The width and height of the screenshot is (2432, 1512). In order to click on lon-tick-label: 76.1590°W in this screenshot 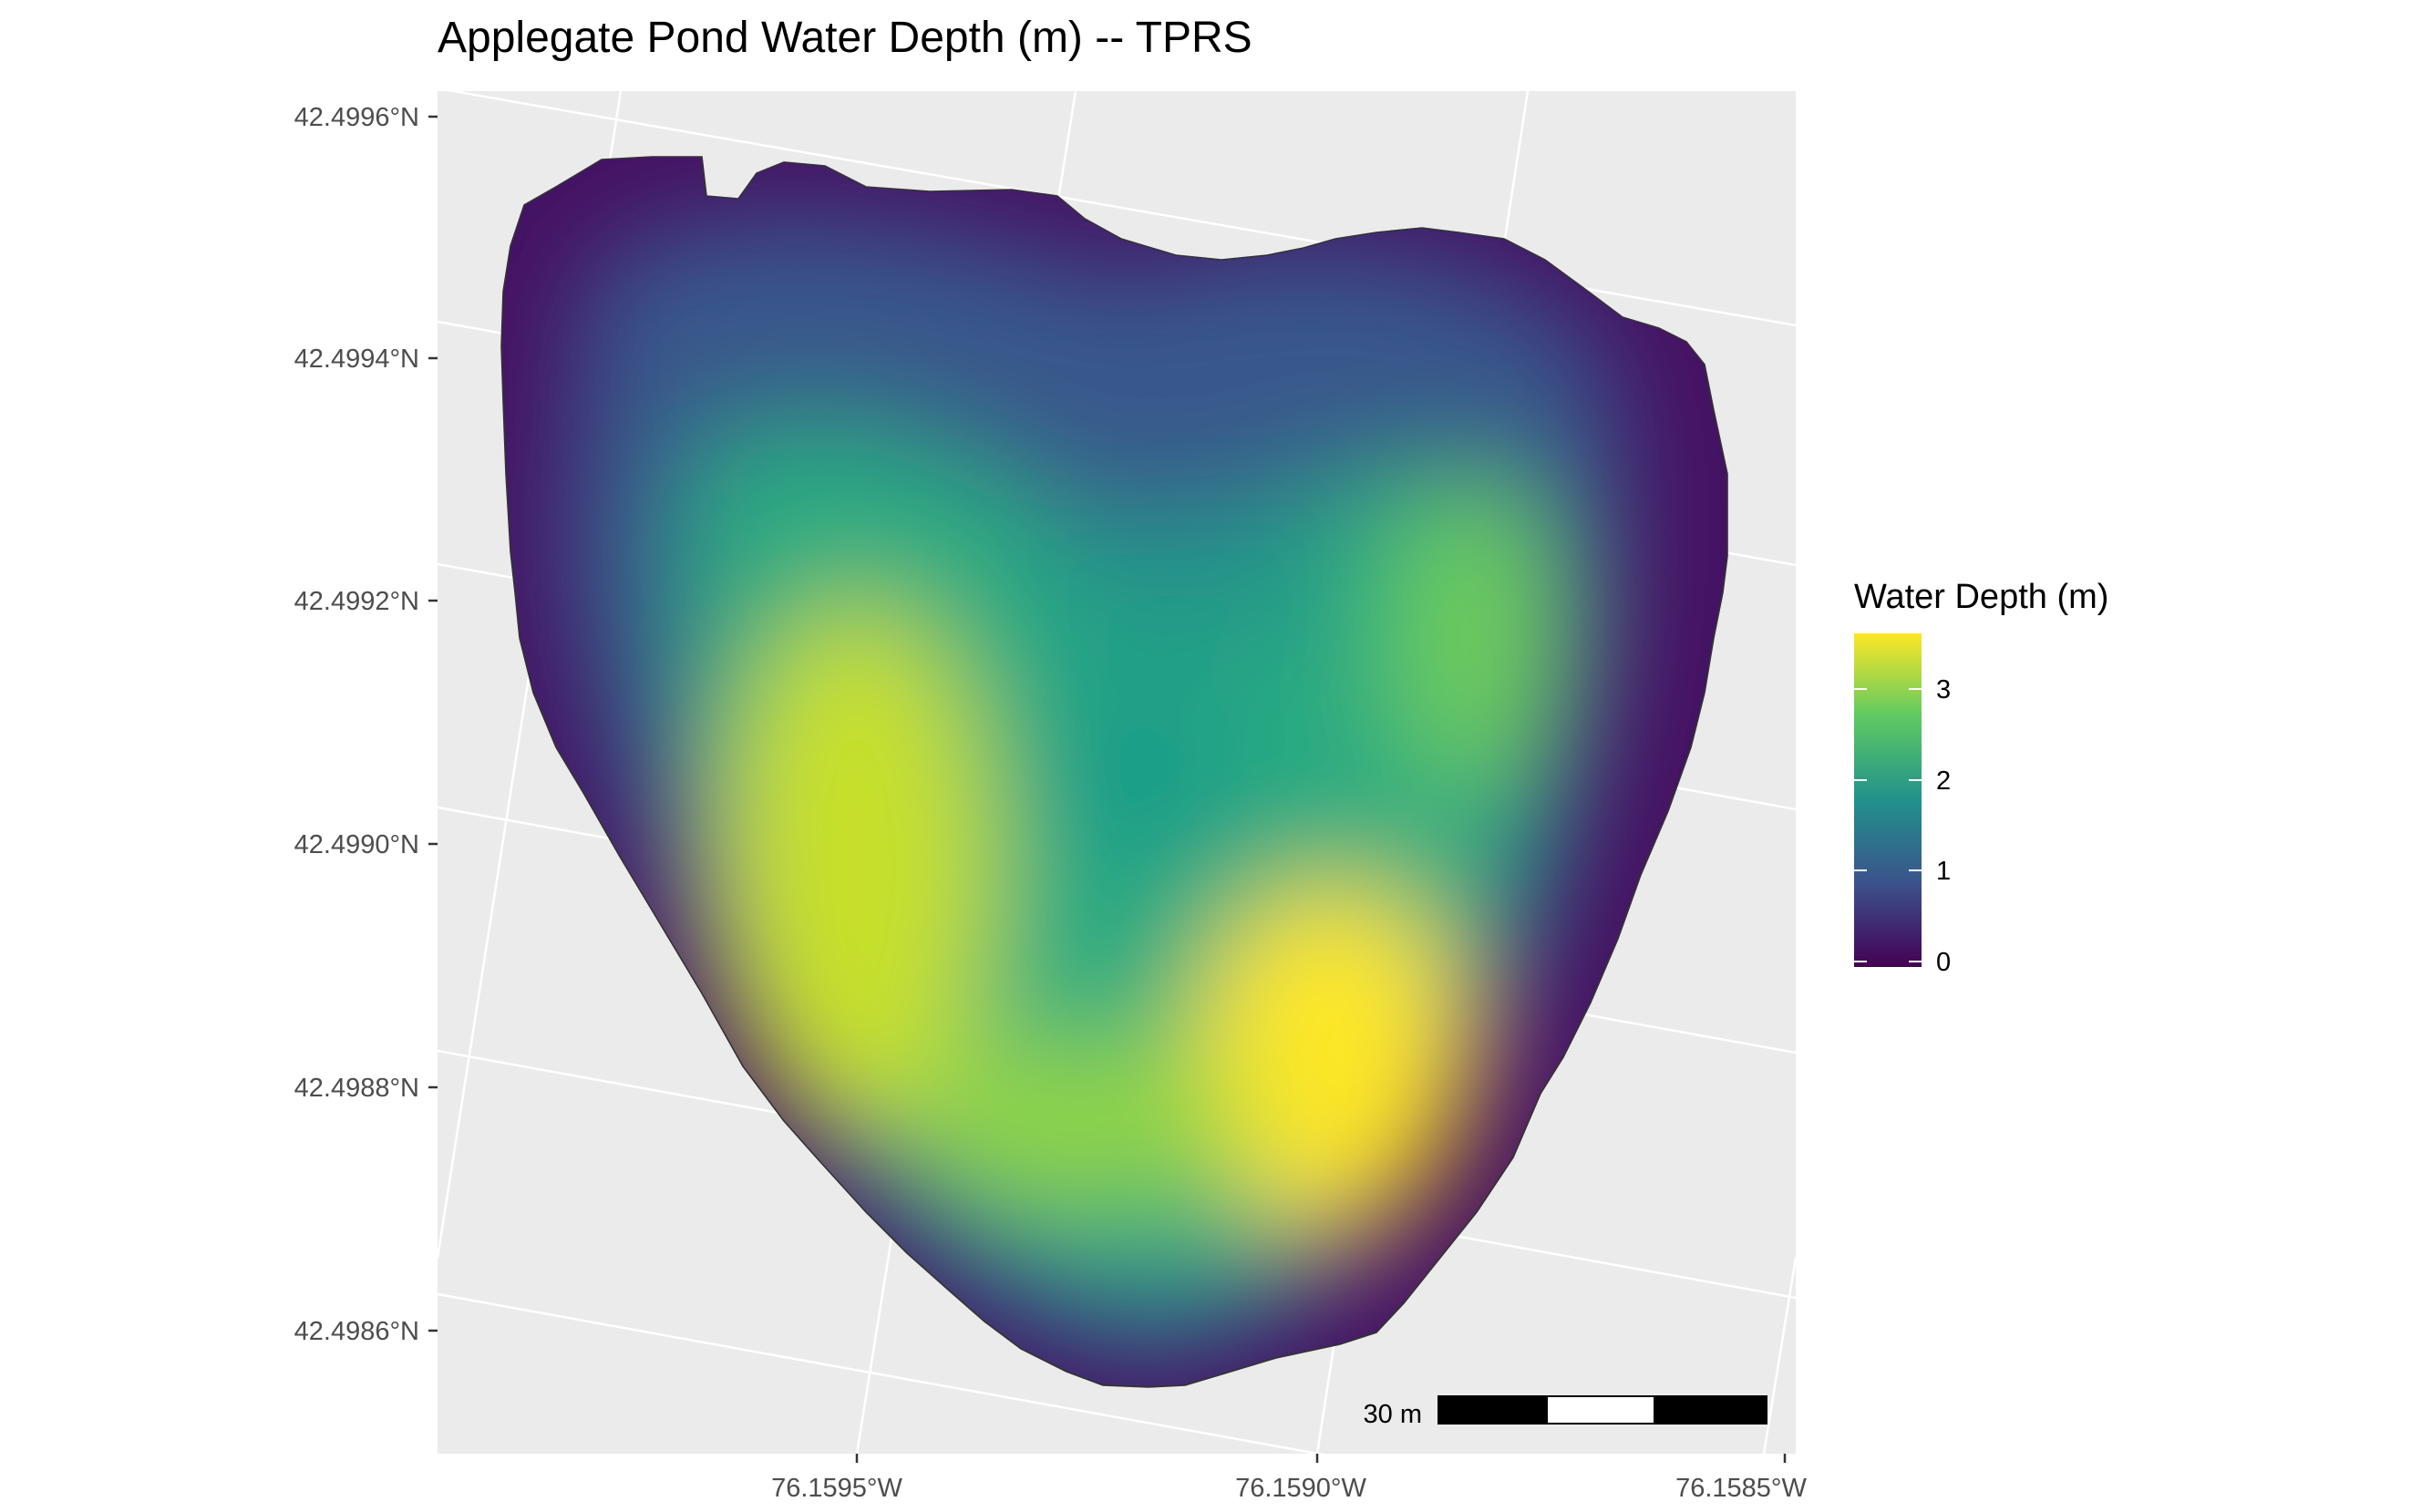, I will do `click(1300, 1488)`.